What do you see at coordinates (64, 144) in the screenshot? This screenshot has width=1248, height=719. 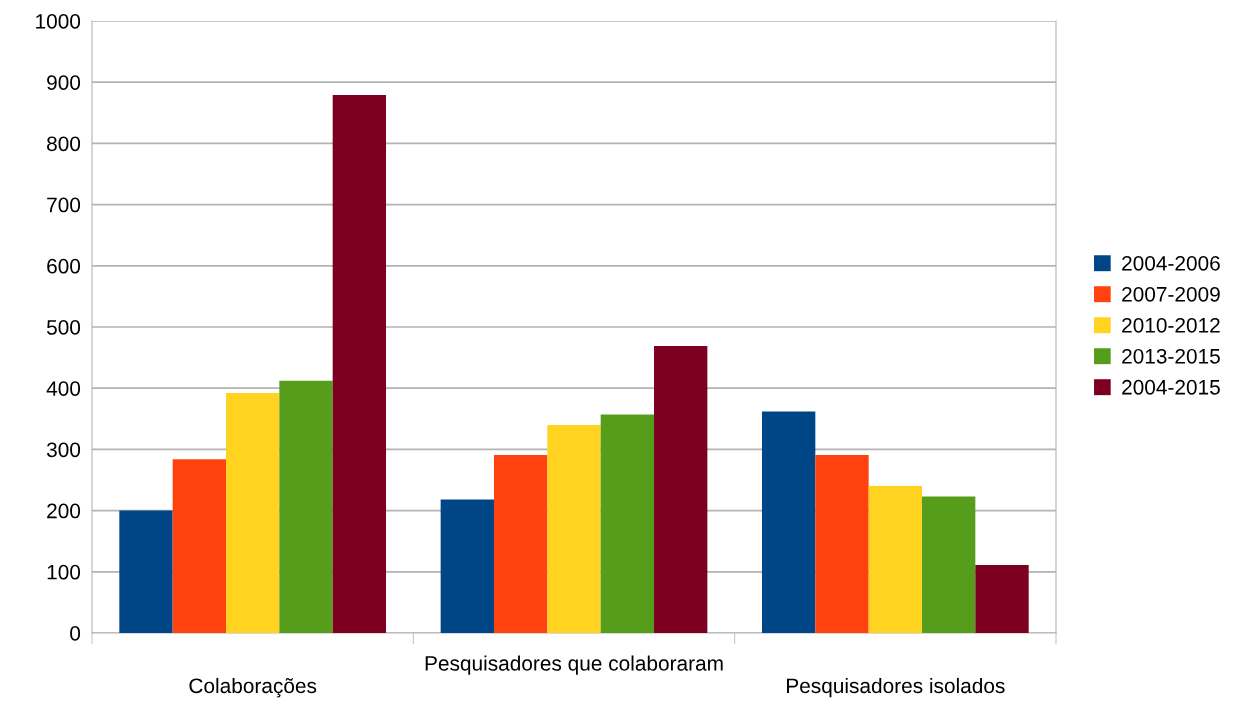 I see `y-tick-label: 800` at bounding box center [64, 144].